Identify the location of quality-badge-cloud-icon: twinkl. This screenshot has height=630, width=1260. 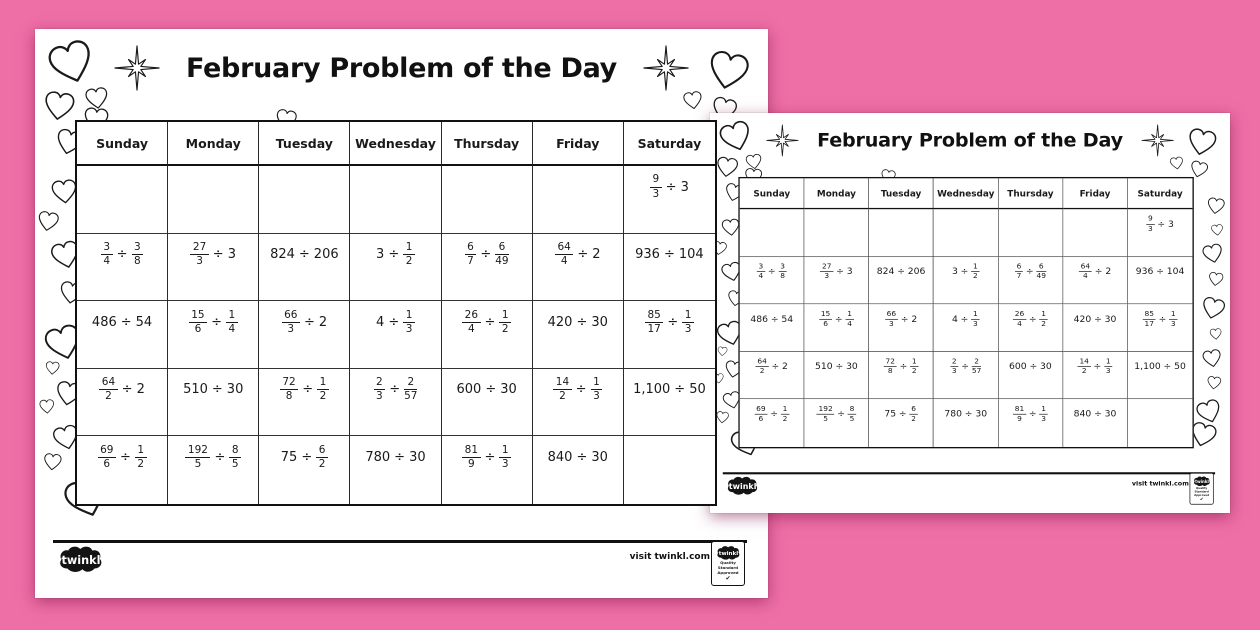
(1201, 481).